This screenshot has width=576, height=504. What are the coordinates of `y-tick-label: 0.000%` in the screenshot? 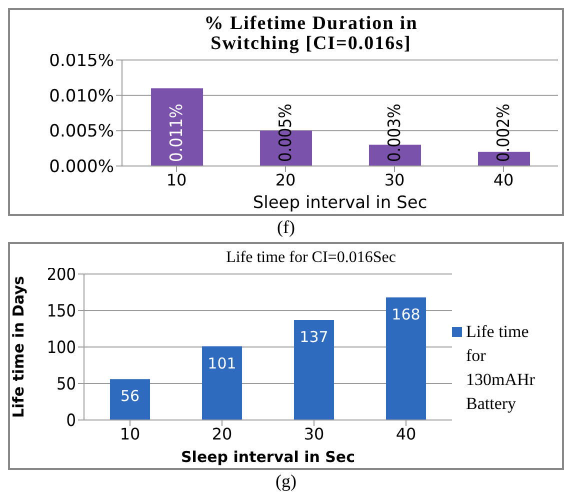 It's located at (81, 167).